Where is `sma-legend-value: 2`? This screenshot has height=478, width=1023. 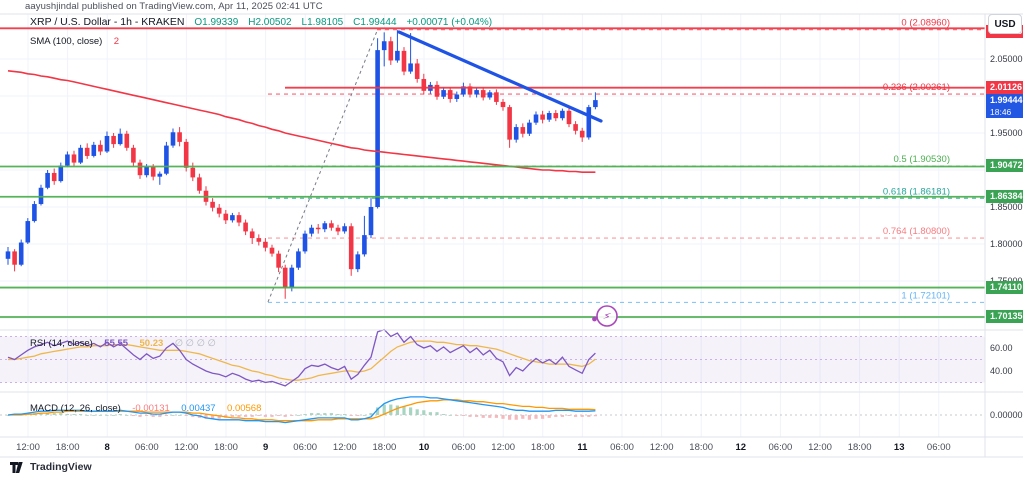
sma-legend-value: 2 is located at coordinates (116, 41).